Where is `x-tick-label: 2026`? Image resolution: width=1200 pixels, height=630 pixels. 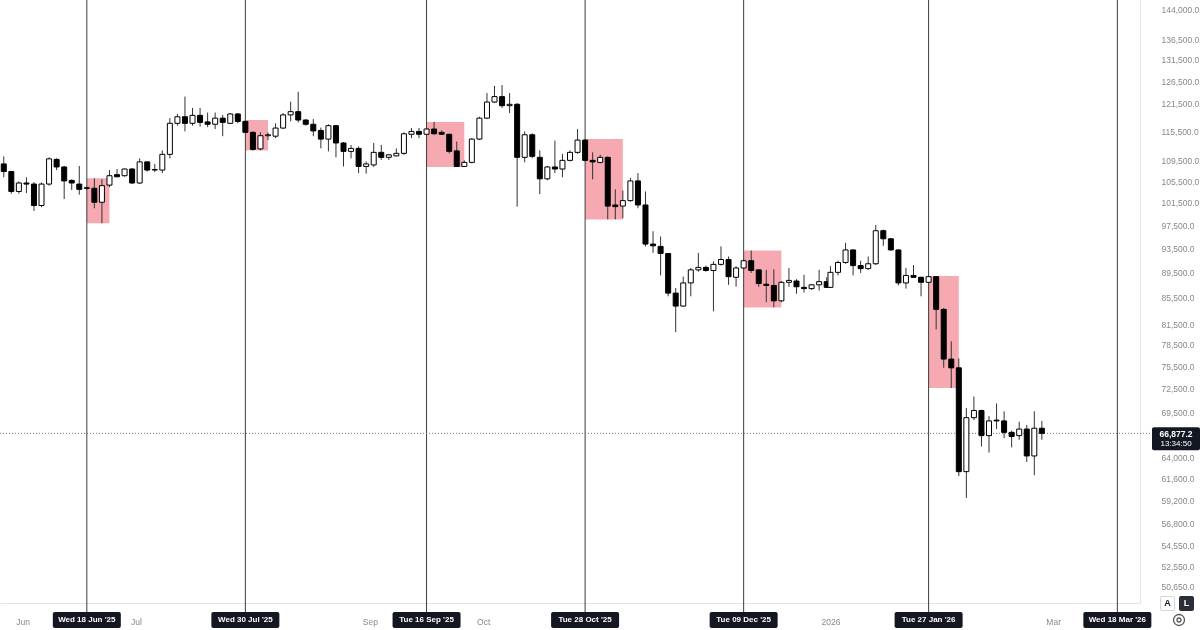
x-tick-label: 2026 is located at coordinates (831, 621).